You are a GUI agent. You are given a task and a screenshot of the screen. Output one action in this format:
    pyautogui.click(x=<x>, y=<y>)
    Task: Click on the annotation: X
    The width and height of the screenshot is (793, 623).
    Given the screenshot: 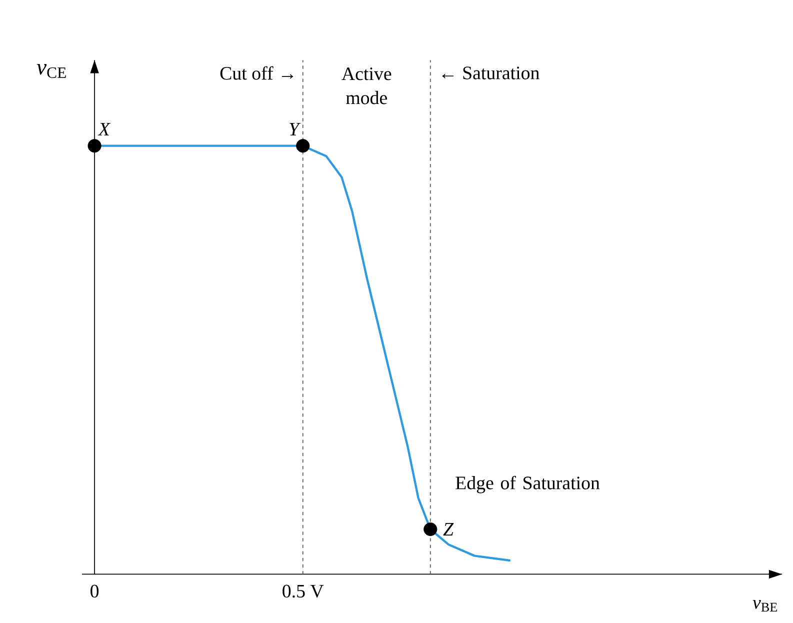 What is the action you would take?
    pyautogui.click(x=104, y=129)
    